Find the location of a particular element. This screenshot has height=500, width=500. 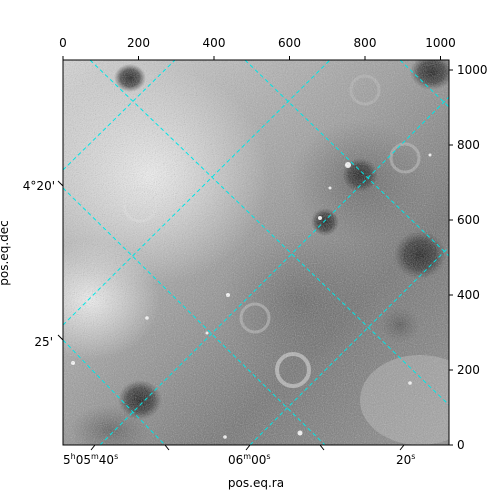

top-tick-label: 600 is located at coordinates (289, 43).